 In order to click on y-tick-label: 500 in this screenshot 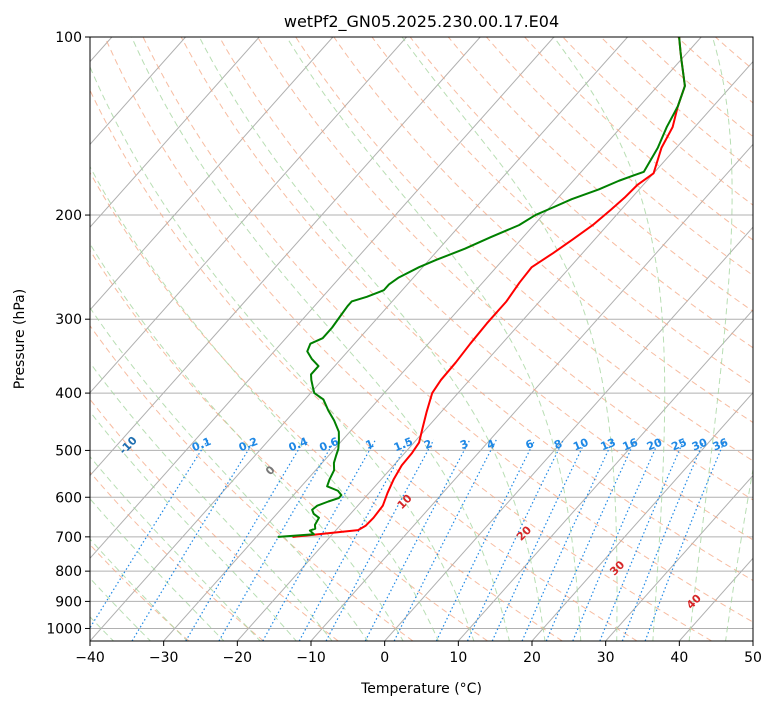, I will do `click(68, 451)`.